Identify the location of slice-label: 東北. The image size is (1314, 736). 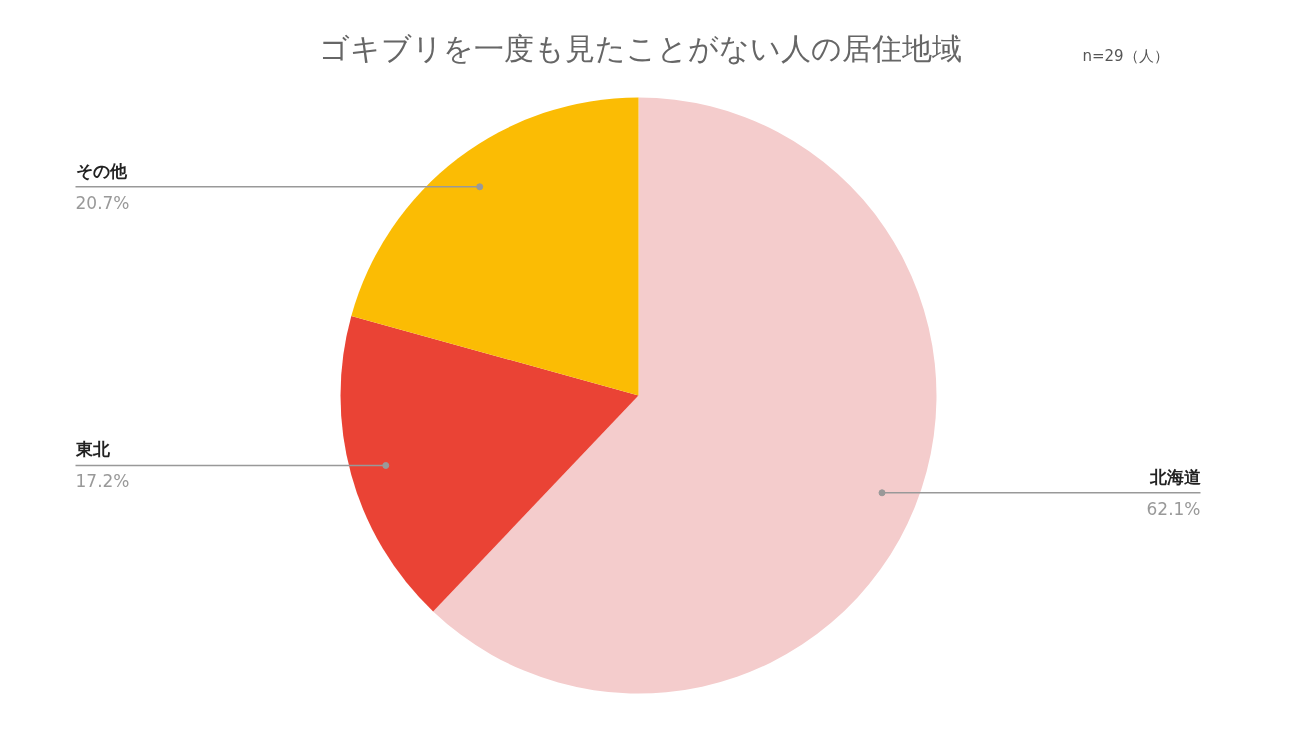
(92, 449).